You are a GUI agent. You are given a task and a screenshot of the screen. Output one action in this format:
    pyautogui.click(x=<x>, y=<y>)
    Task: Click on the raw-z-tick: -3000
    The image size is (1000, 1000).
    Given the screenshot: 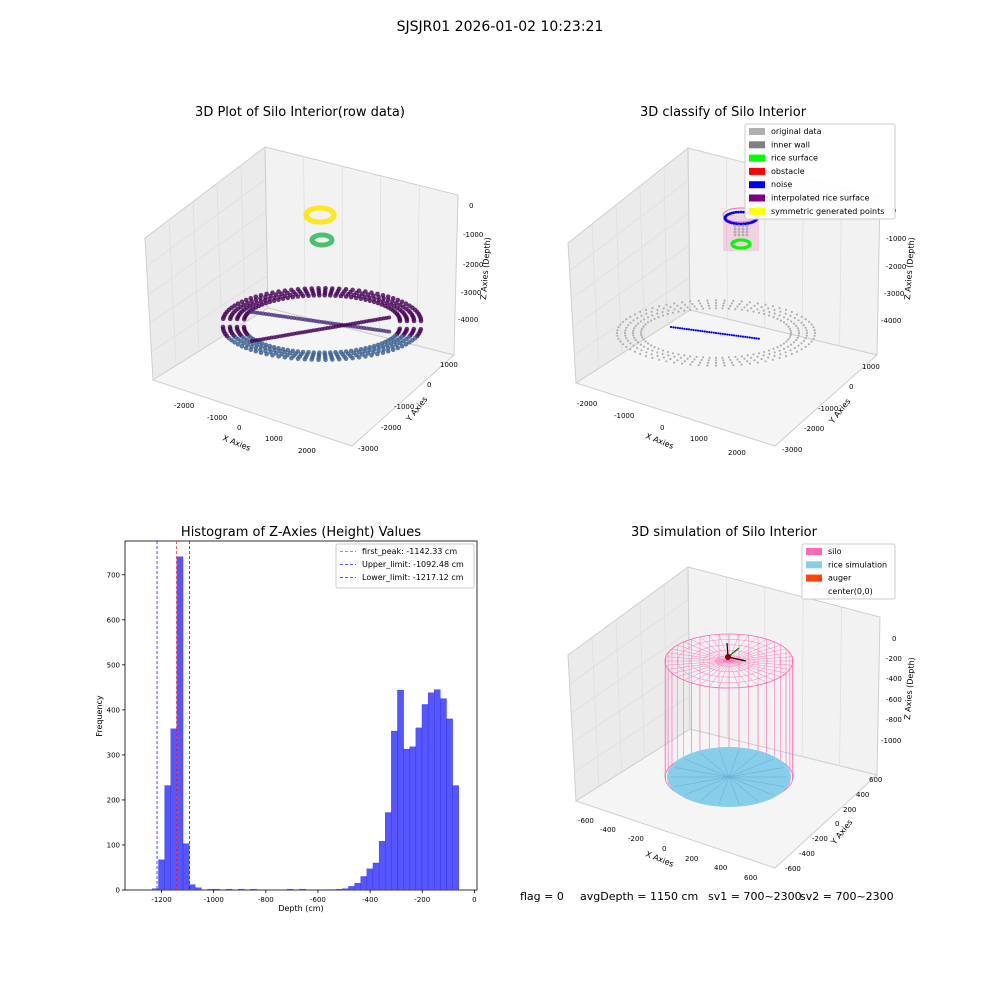 What is the action you would take?
    pyautogui.click(x=471, y=293)
    